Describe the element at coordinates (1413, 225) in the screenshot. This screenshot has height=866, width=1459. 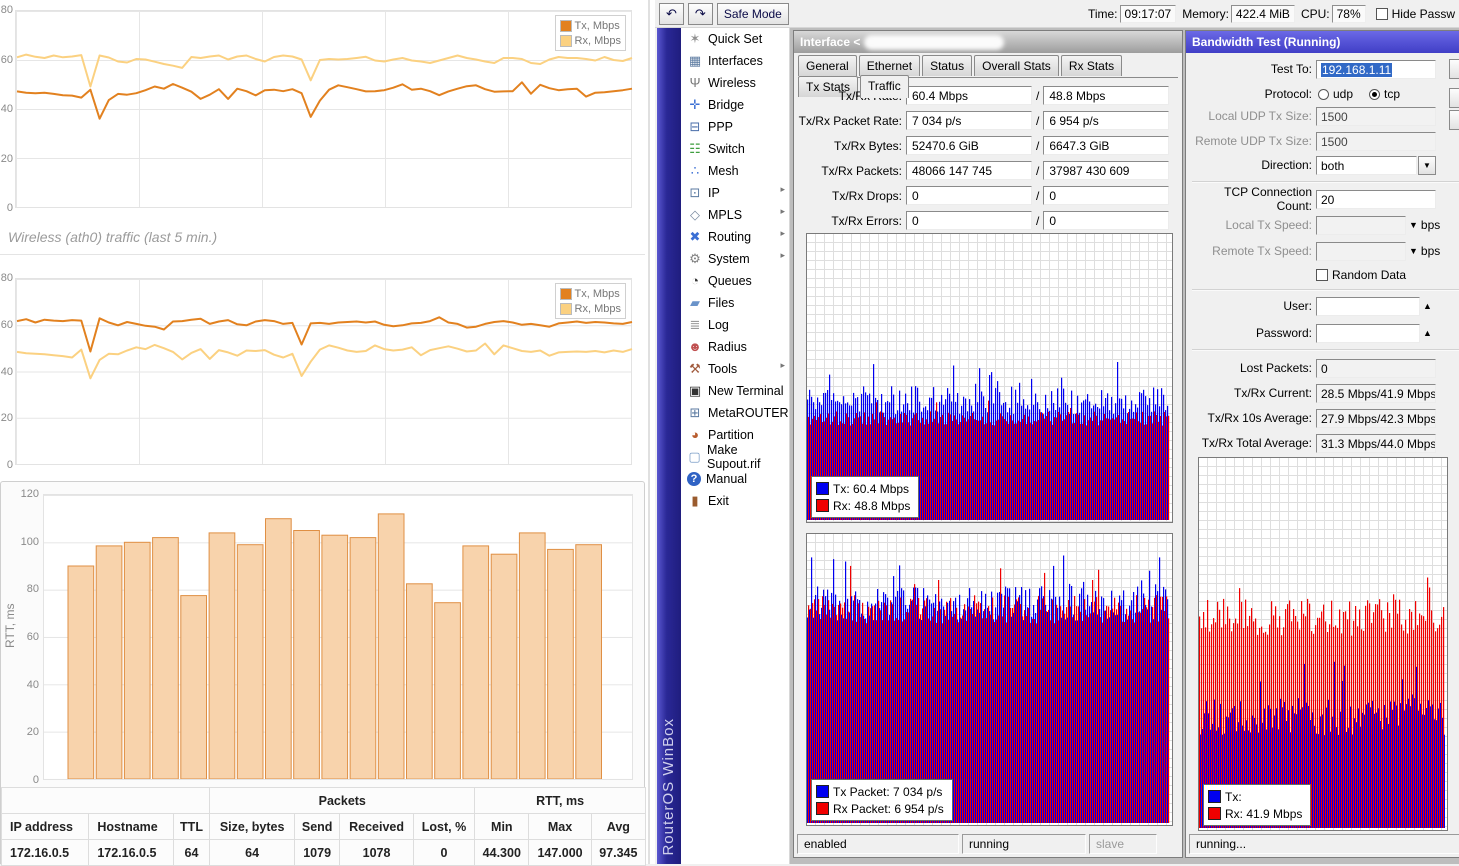
I see `local-tx-speed-dropdown-icon: ▼` at that location.